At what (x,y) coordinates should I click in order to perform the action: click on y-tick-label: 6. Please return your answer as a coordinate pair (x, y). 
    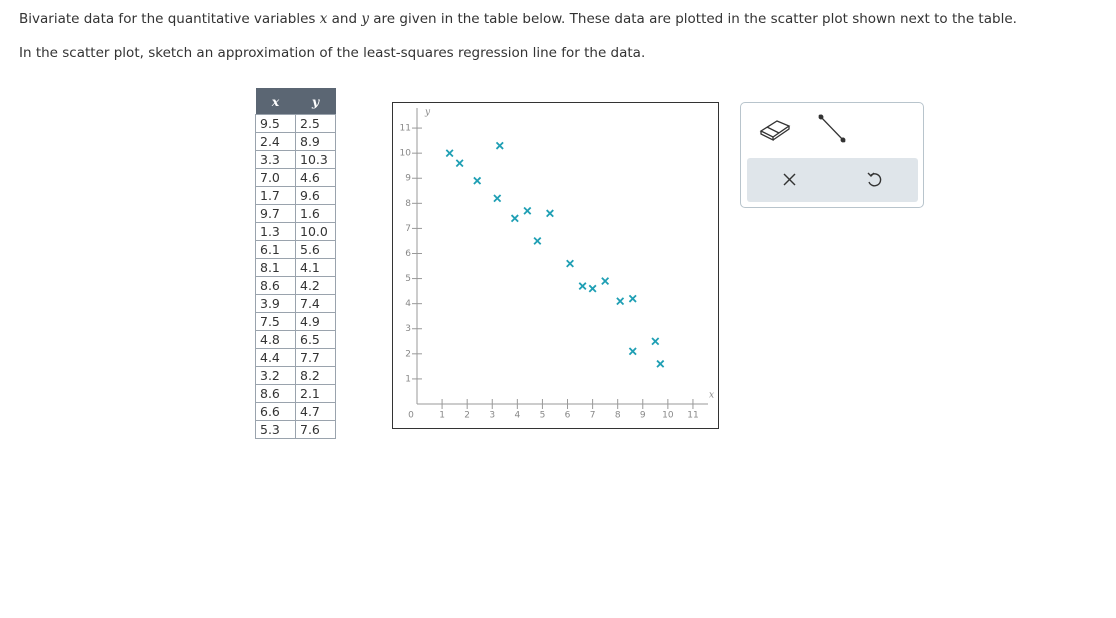
    Looking at the image, I should click on (408, 254).